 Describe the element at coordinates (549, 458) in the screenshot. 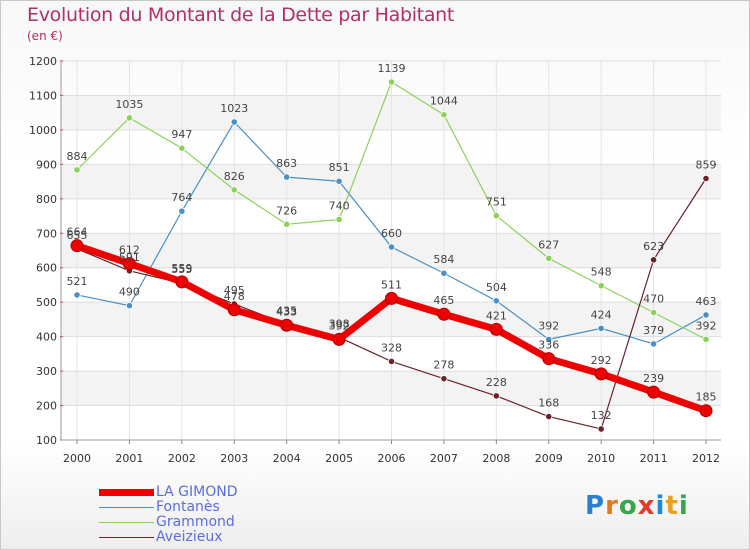

I see `x-tick-label: 2009` at that location.